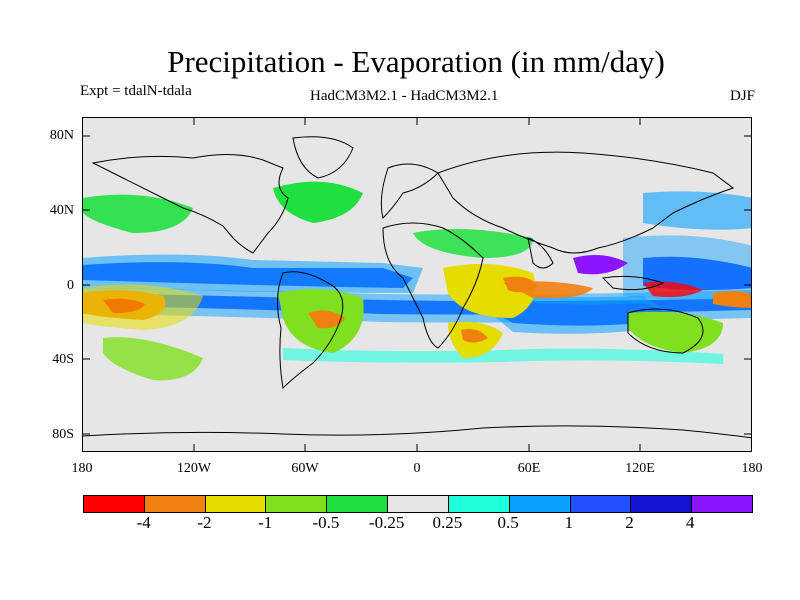 Image resolution: width=800 pixels, height=600 pixels. Describe the element at coordinates (61, 210) in the screenshot. I see `lat-tick: 40N` at that location.